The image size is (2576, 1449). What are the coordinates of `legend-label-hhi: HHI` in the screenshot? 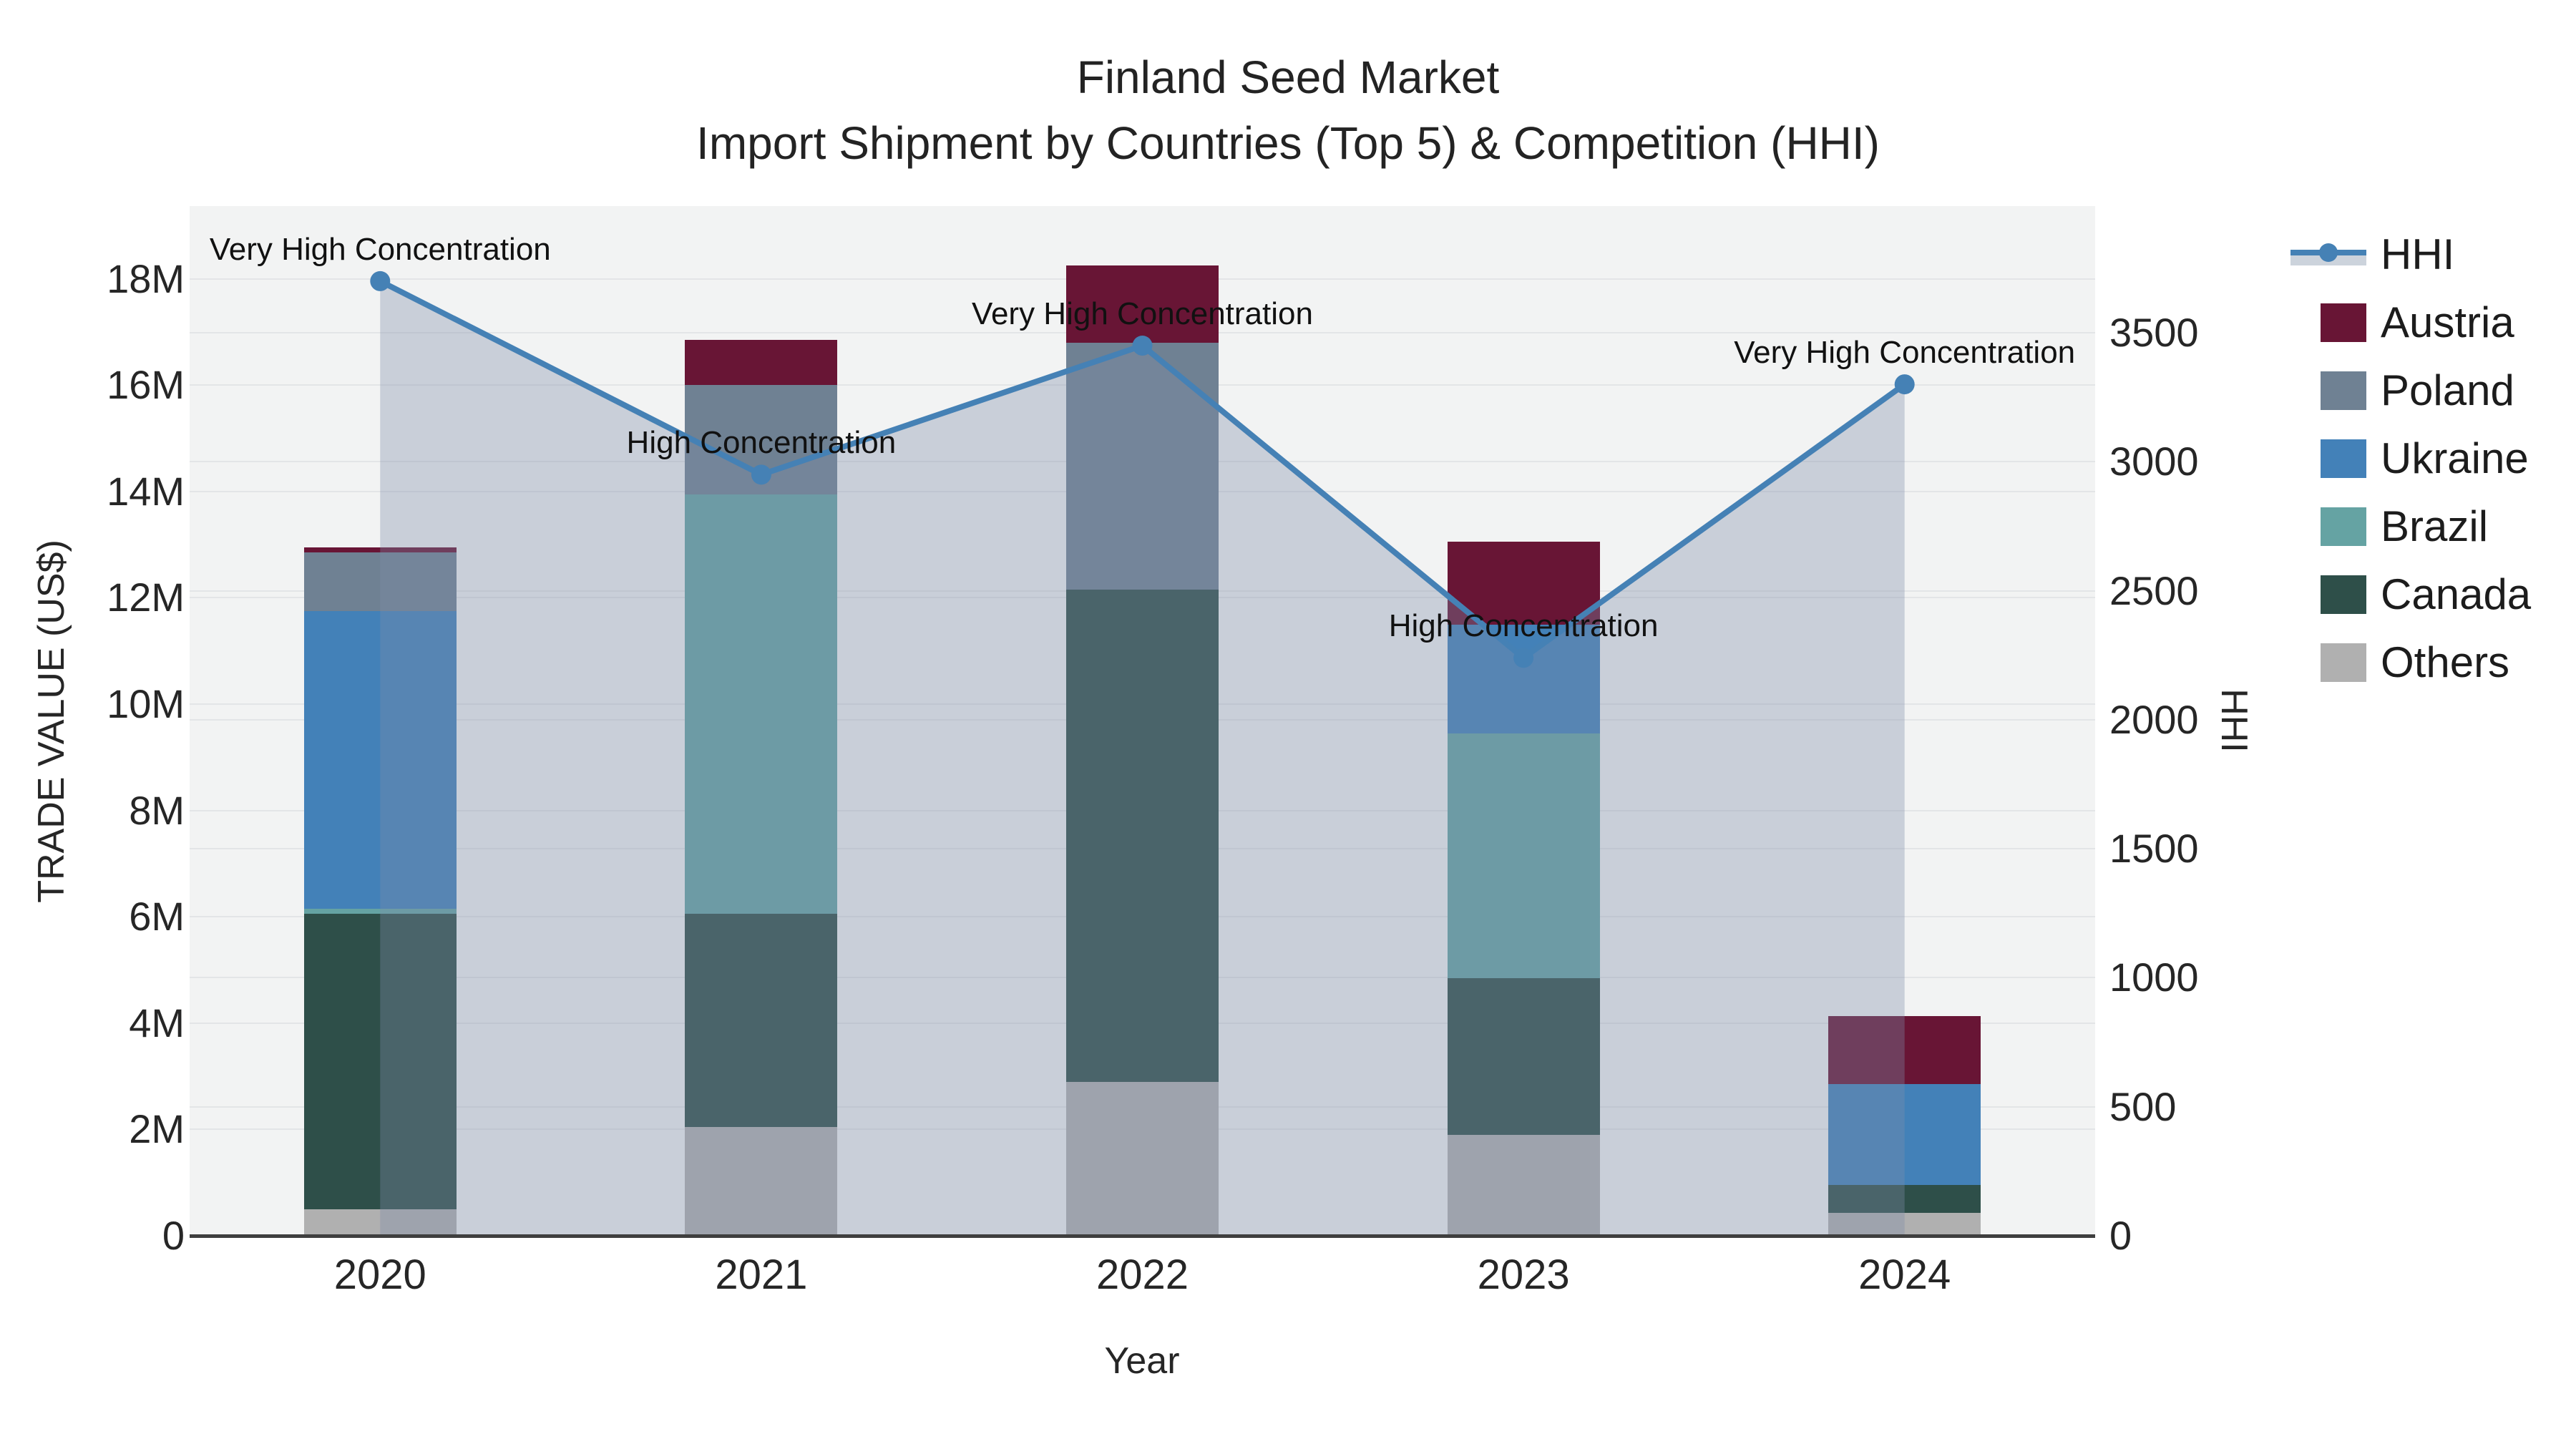 It's located at (2418, 254).